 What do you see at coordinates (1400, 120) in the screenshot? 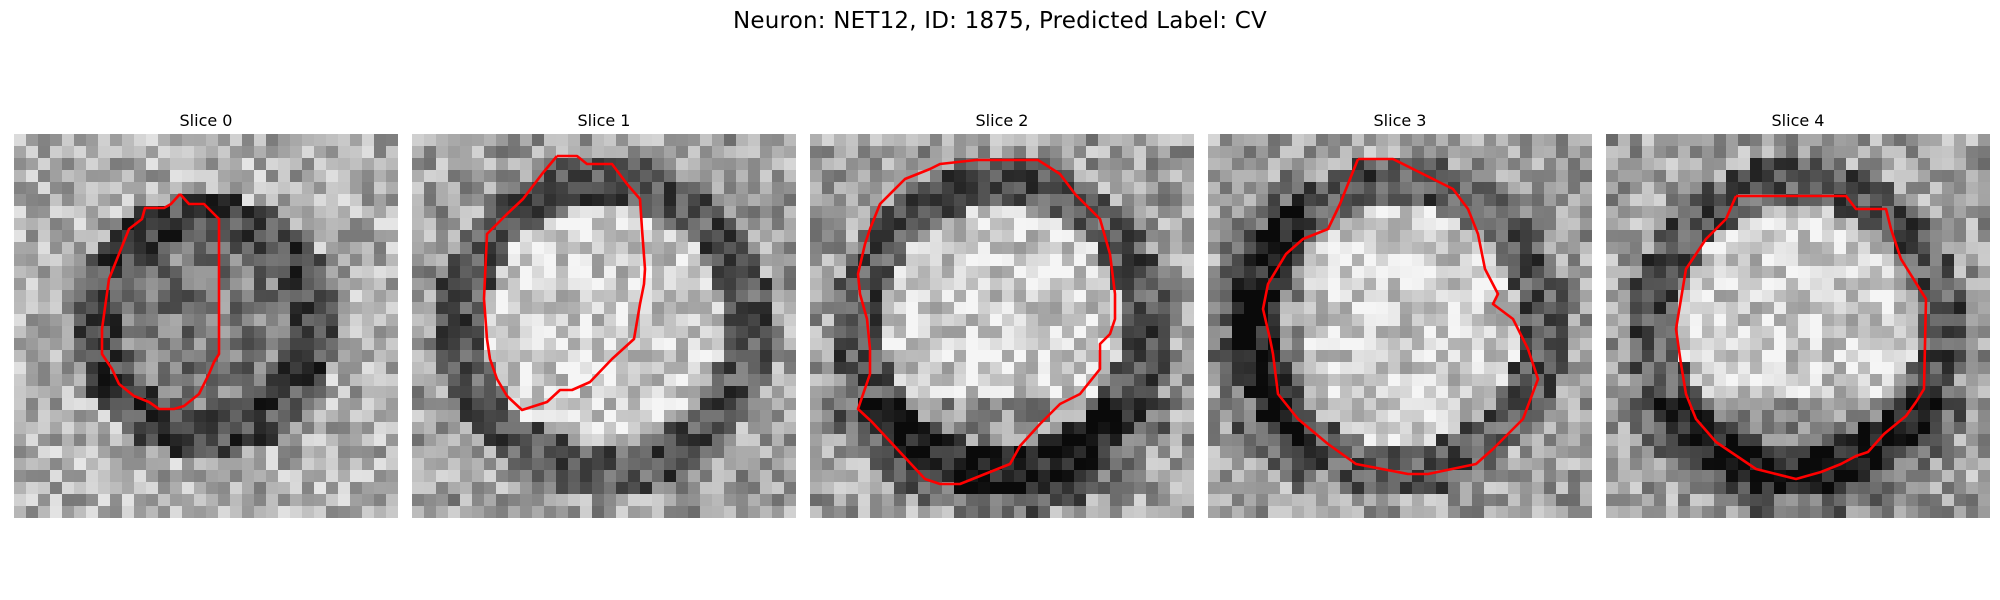
I see `slice-title-3: Slice 3` at bounding box center [1400, 120].